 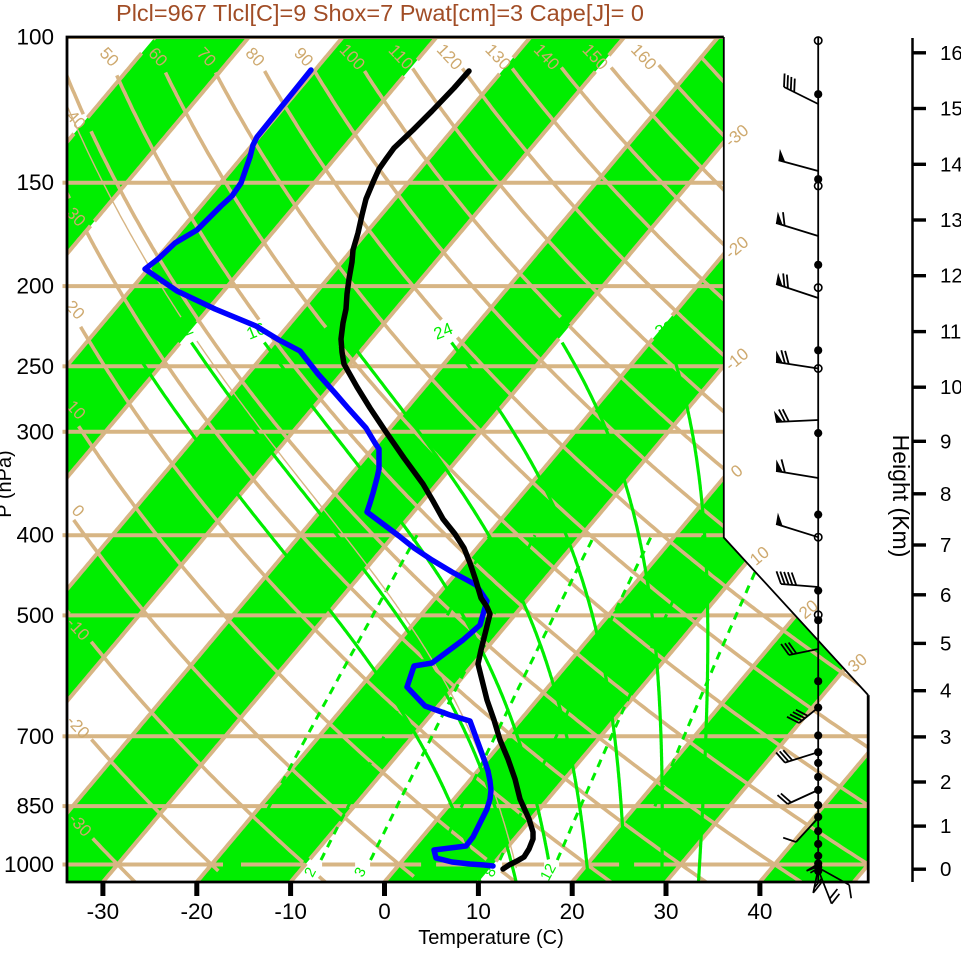 I want to click on svg-text: P (hPa), so click(x=8, y=483).